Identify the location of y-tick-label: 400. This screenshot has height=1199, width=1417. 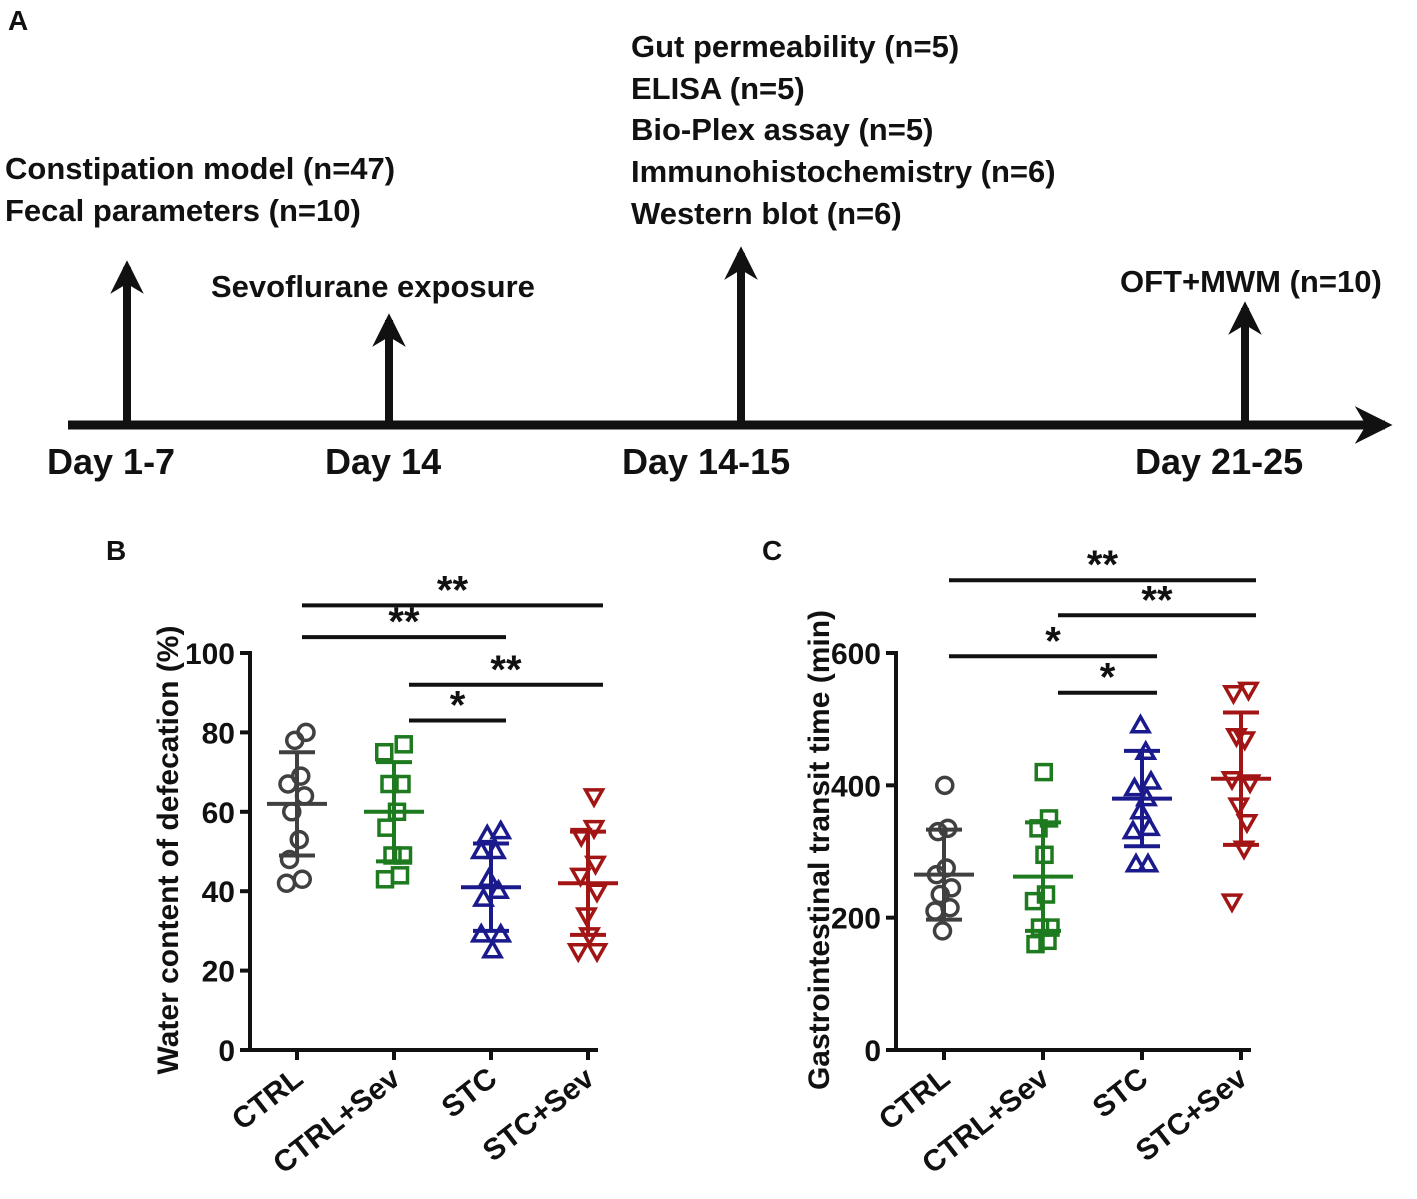
(856, 786).